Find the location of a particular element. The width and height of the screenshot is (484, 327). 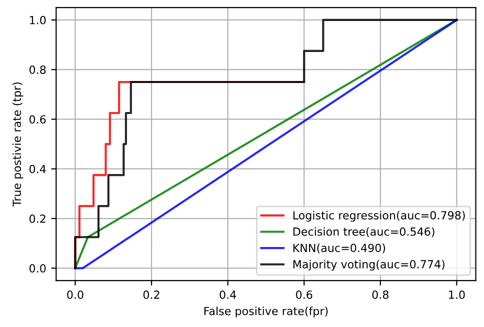

y-axis-title: True postivie rate (tpr) is located at coordinates (18, 144).